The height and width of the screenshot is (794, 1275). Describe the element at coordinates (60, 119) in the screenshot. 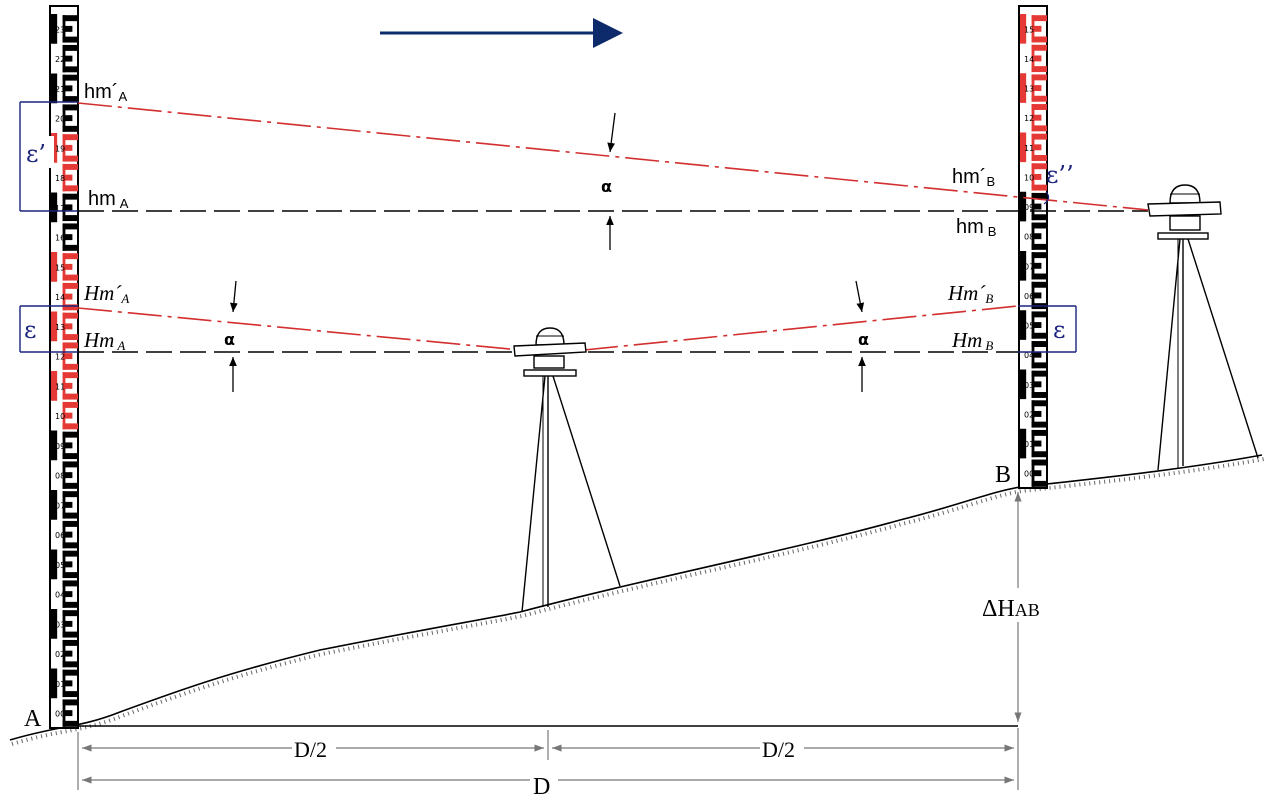

I see `staff-tick-label: 20` at that location.